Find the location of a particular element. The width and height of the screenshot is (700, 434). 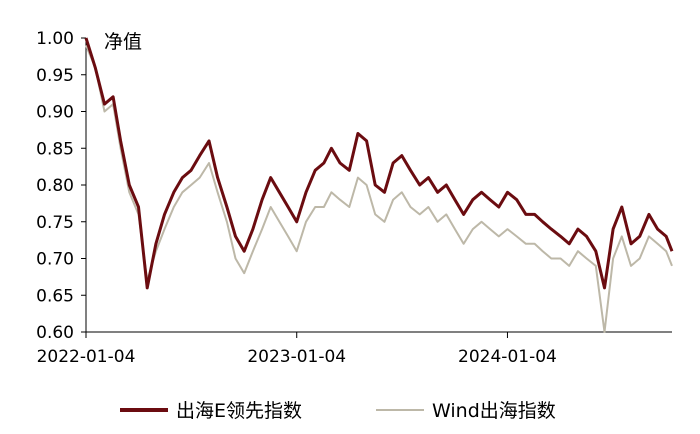

y-tick-label: 0.90 is located at coordinates (55, 113).